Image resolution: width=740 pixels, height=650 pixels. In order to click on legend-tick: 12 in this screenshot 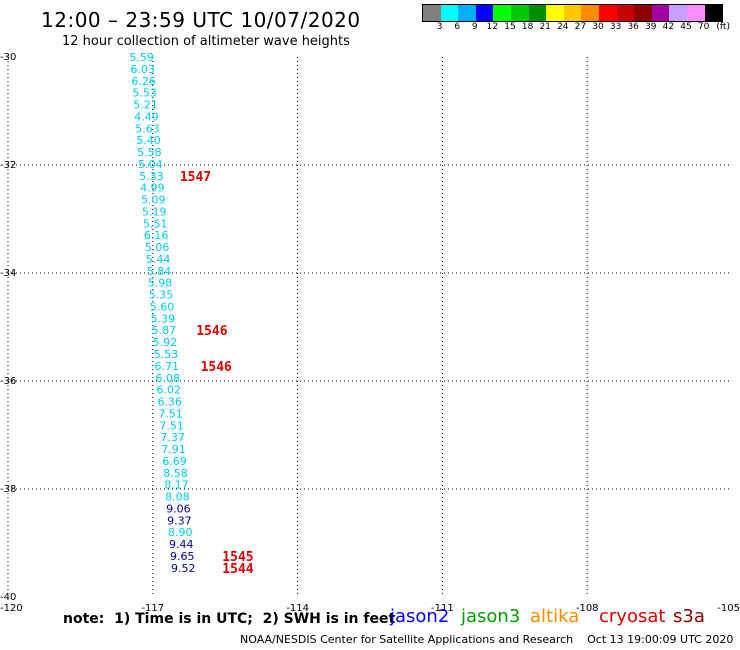, I will do `click(492, 27)`.